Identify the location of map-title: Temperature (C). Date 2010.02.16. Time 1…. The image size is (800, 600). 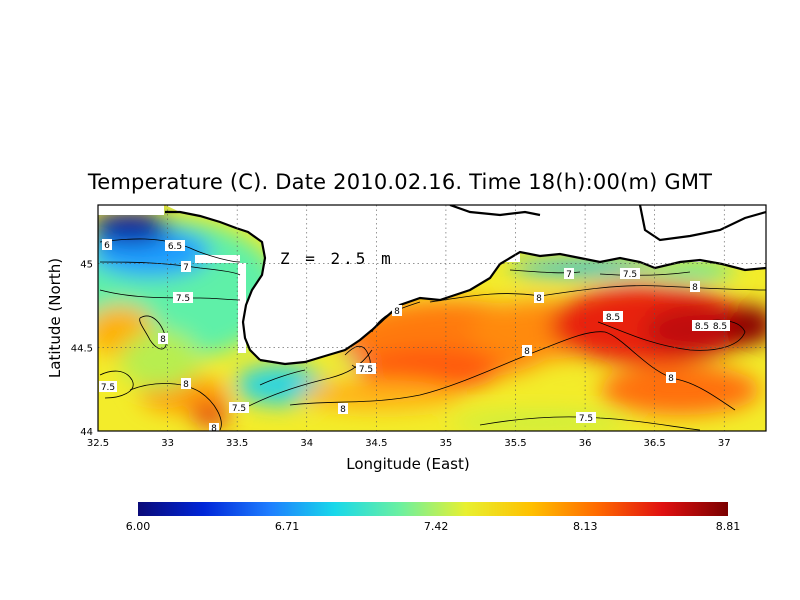
(400, 182).